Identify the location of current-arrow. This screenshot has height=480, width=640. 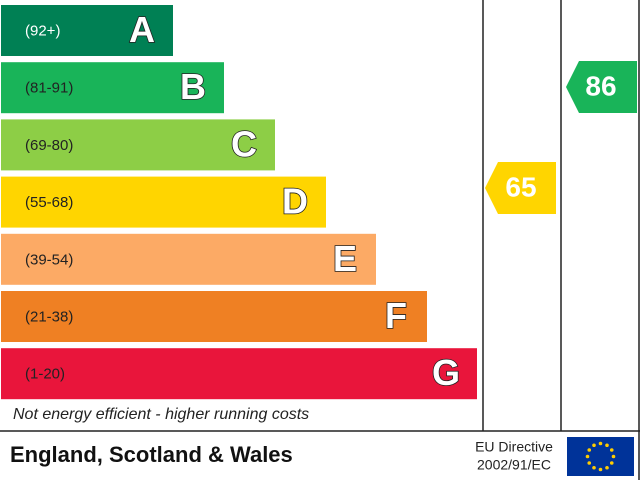
(520, 188).